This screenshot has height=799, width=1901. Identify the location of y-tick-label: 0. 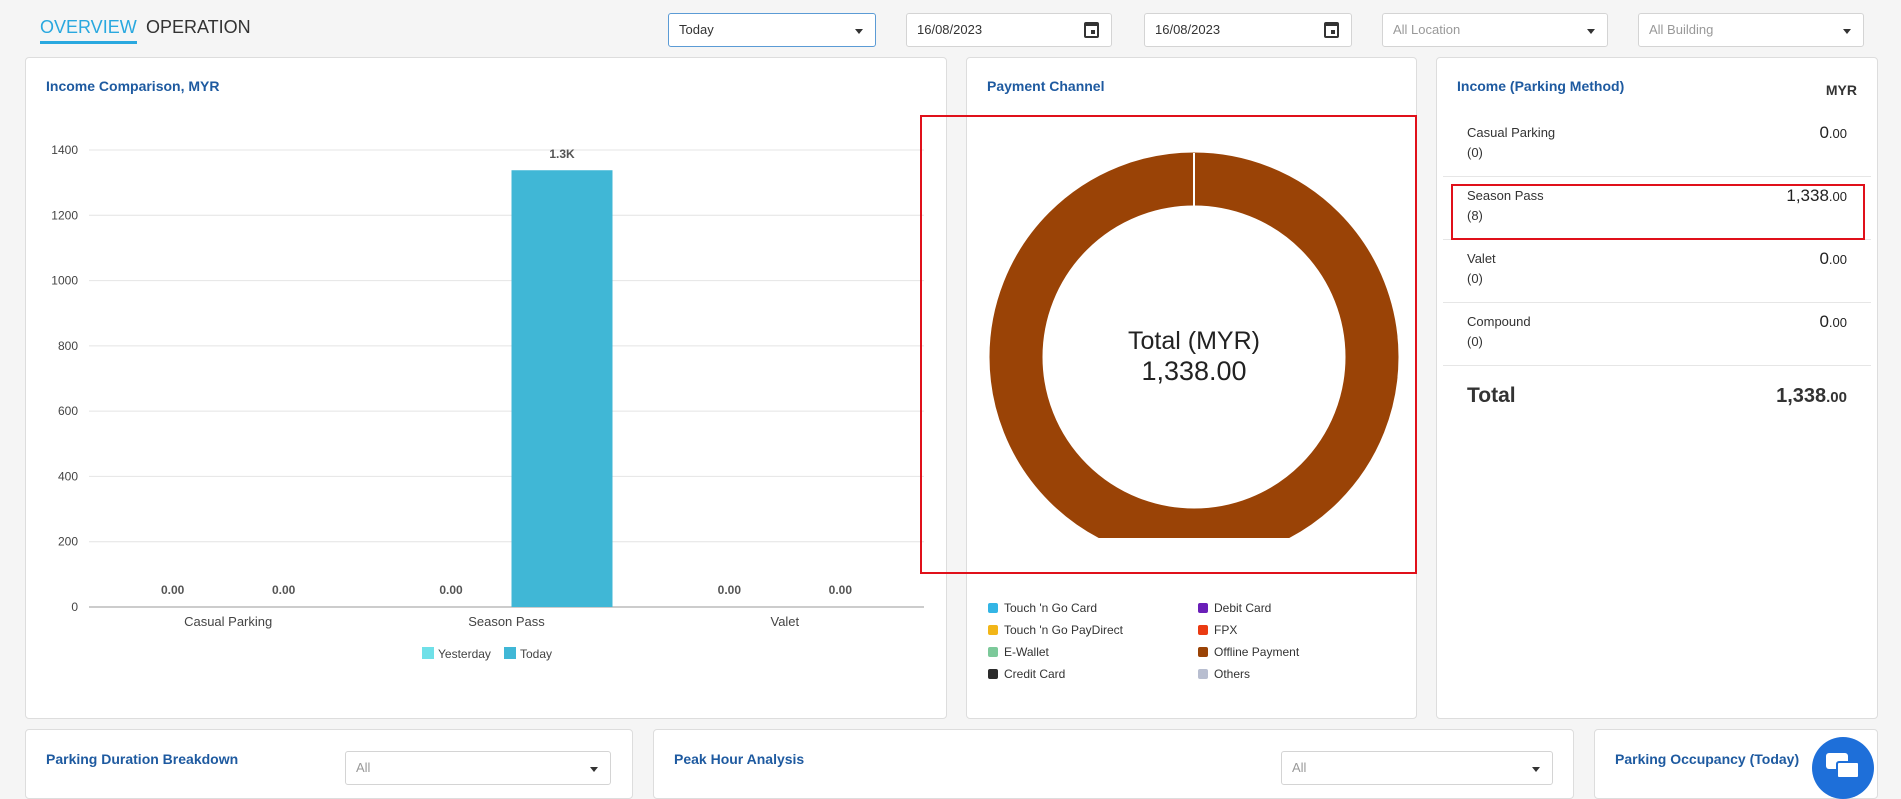
(74, 607).